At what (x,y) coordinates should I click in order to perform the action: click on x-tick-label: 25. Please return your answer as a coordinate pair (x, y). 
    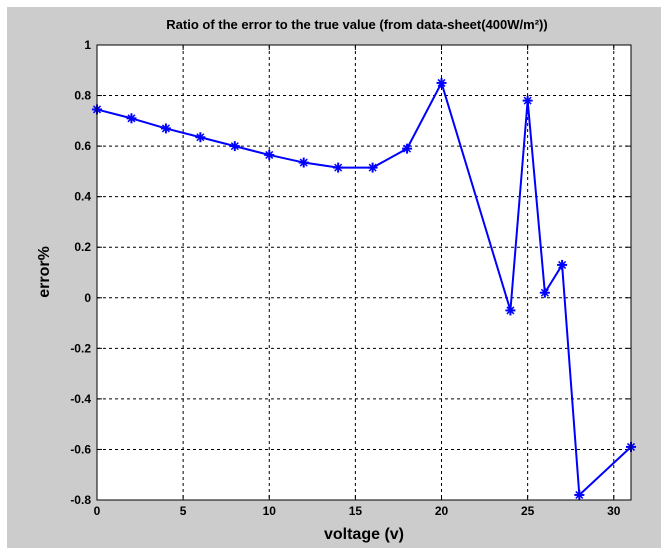
    Looking at the image, I should click on (528, 511).